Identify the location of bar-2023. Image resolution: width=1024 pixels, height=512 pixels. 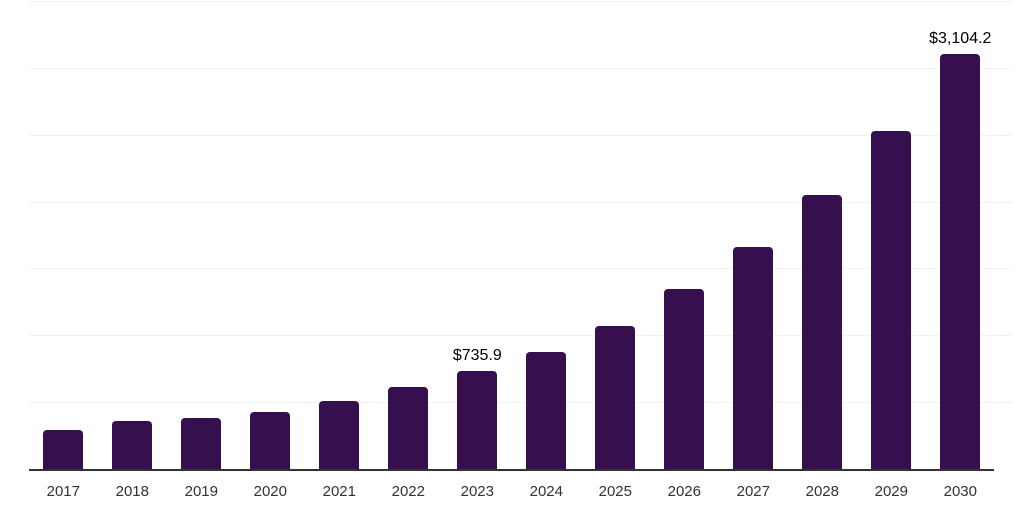
(477, 420).